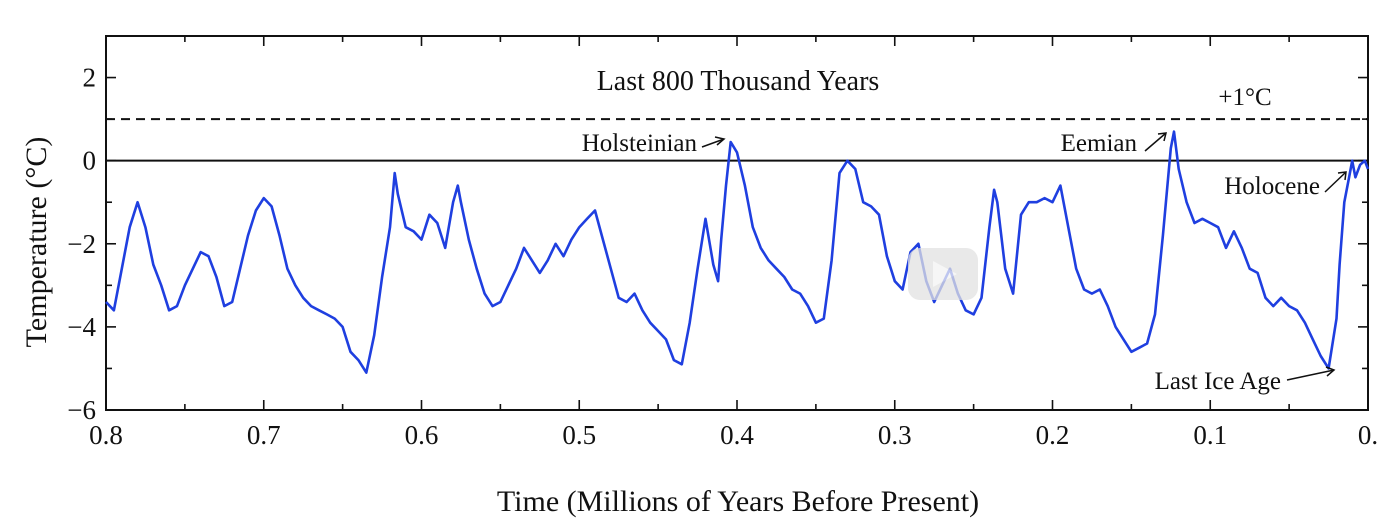 The image size is (1395, 525). Describe the element at coordinates (1368, 435) in the screenshot. I see `x-tick-label: 0.` at that location.